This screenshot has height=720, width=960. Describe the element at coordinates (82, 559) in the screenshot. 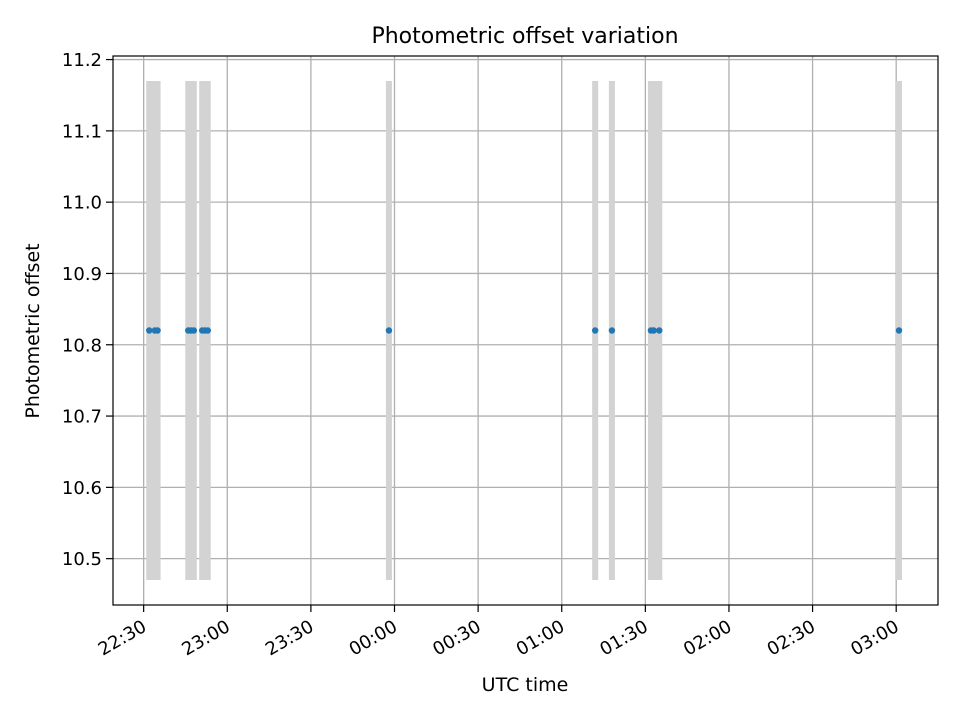

I see `y-tick-label: 10.5` at that location.